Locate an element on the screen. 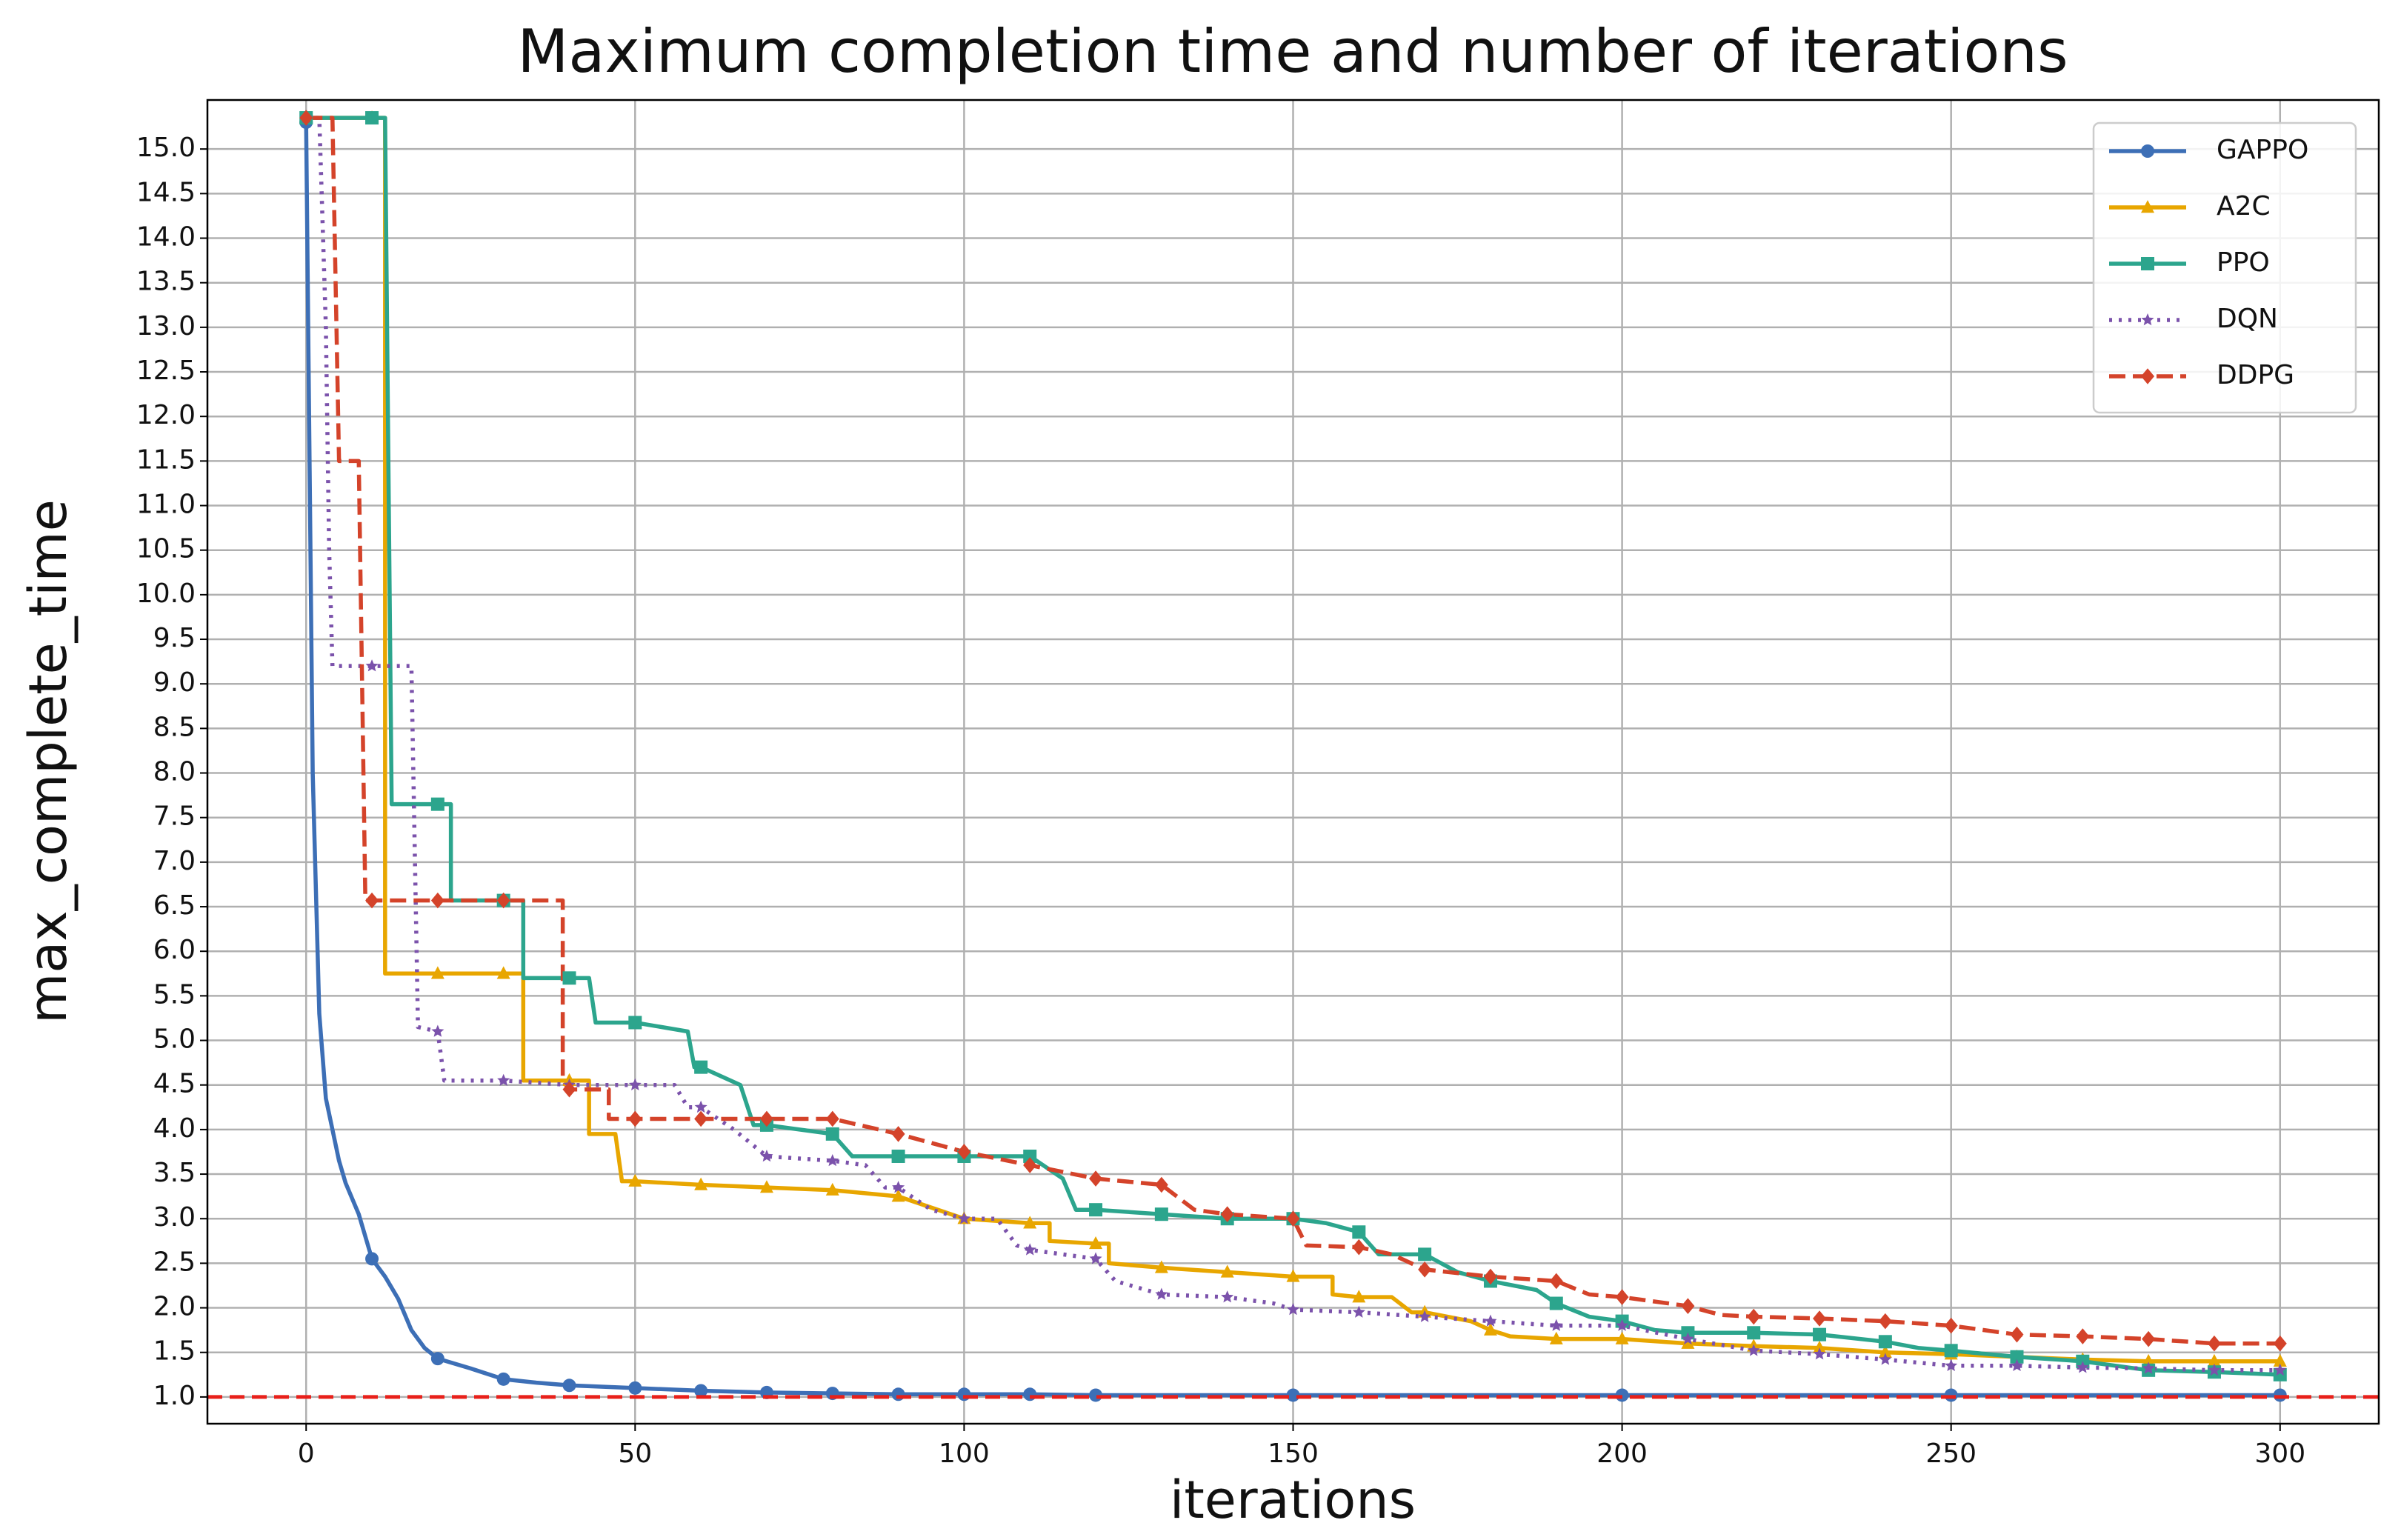 This screenshot has height=1540, width=2401. y-tick-label: 4.0 is located at coordinates (174, 1128).